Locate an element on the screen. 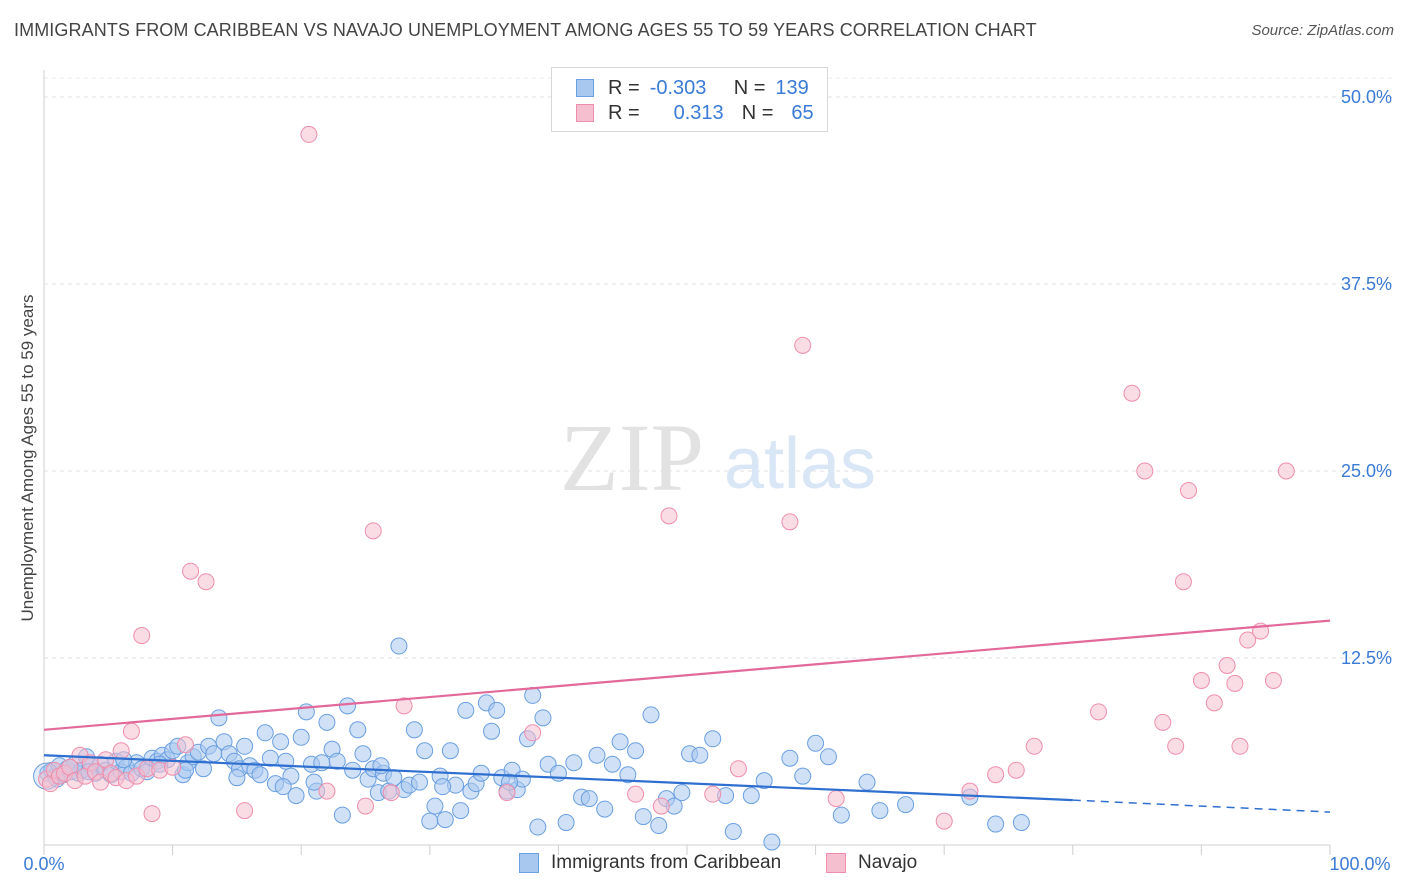 This screenshot has width=1406, height=892. stats-legend: R = -0.303 N = 139 R = 0.313 N = 65 is located at coordinates (689, 99).